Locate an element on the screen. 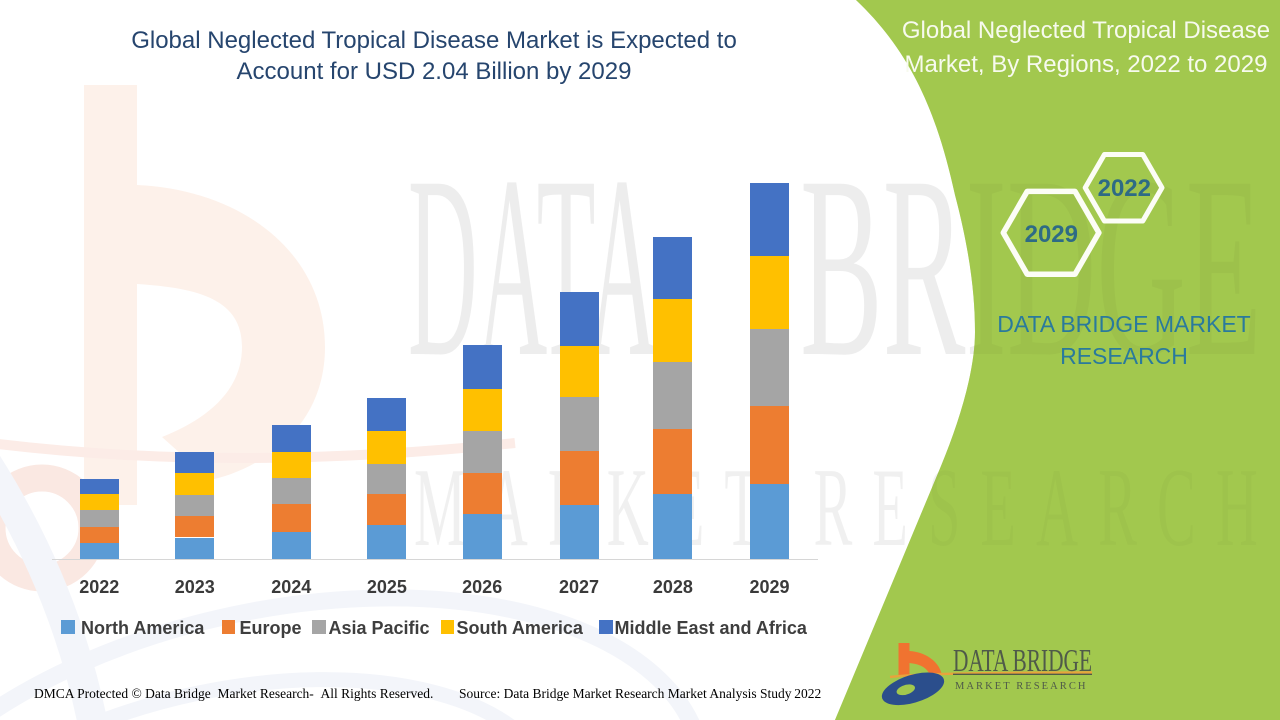 The image size is (1280, 720). svg-text: 2029 is located at coordinates (1051, 234).